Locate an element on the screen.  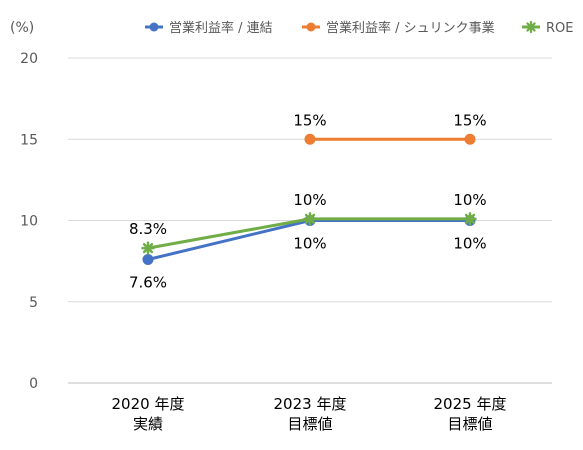
y-axis: (%) 0 5 10 15 20 is located at coordinates (24, 206).